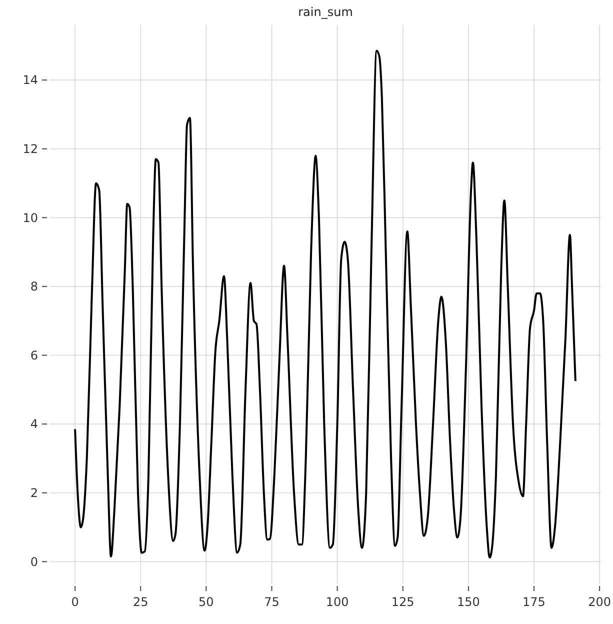 The height and width of the screenshot is (624, 613). Describe the element at coordinates (30, 80) in the screenshot. I see `y-tick-label: 14` at that location.